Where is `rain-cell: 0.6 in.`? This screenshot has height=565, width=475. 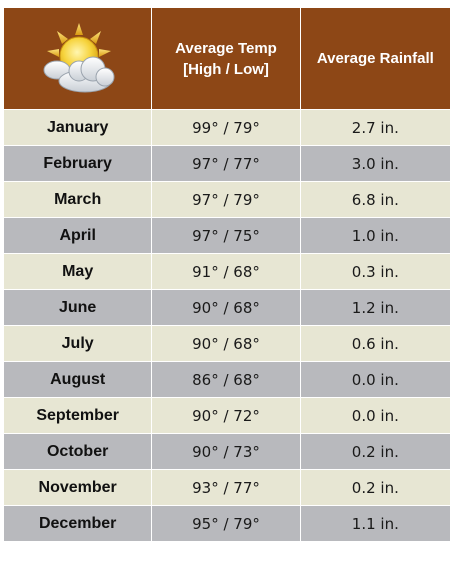 rain-cell: 0.6 in. is located at coordinates (375, 343).